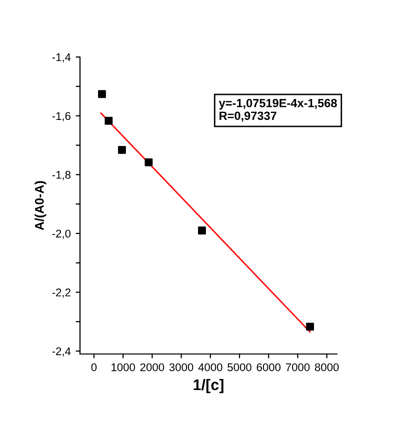  I want to click on annotation: y=-1,07519E-4x-1,568 R=0,97337, so click(277, 110).